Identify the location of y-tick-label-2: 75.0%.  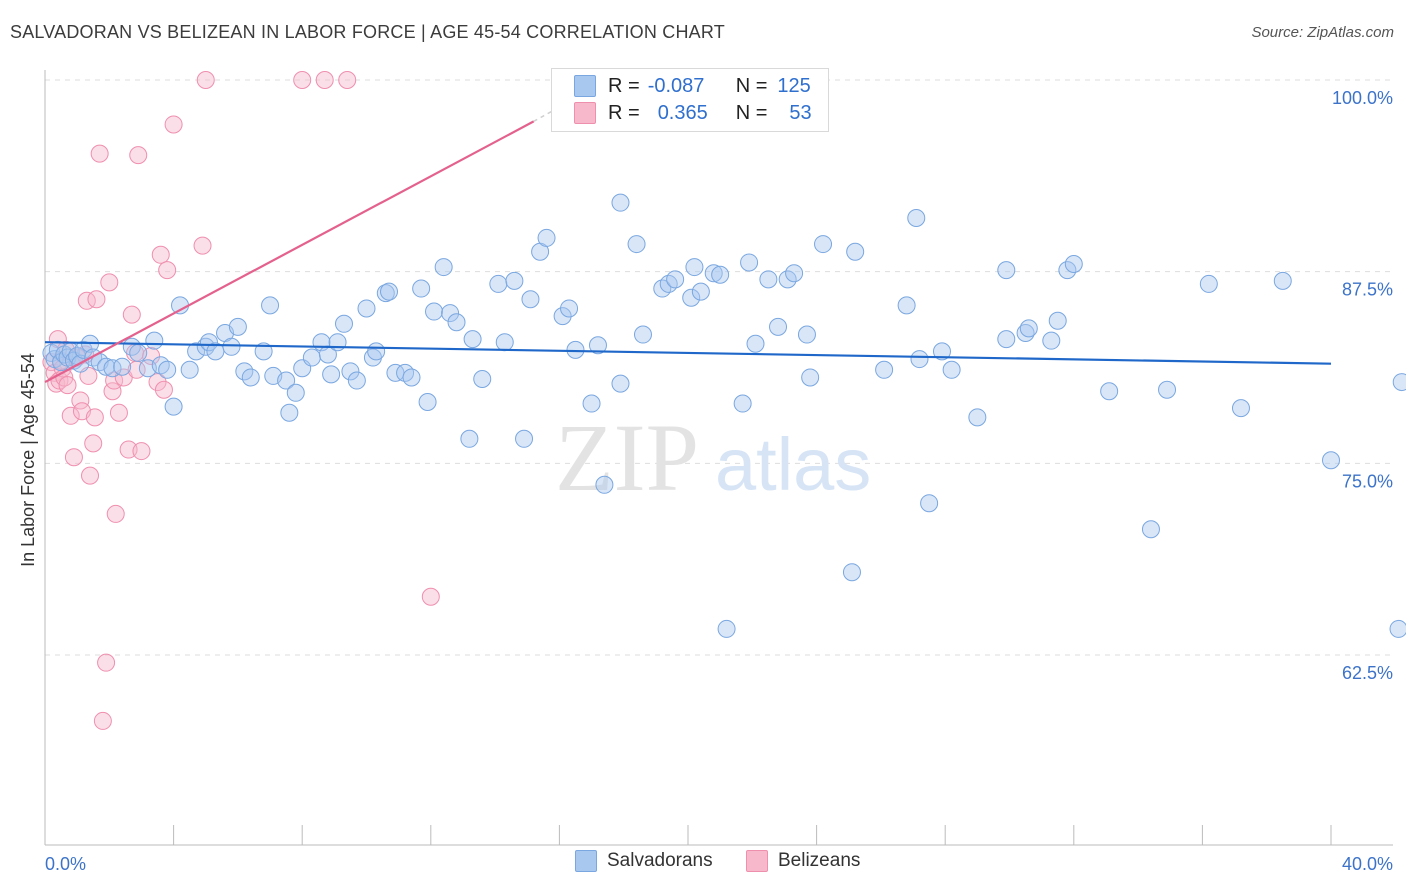
(1367, 481).